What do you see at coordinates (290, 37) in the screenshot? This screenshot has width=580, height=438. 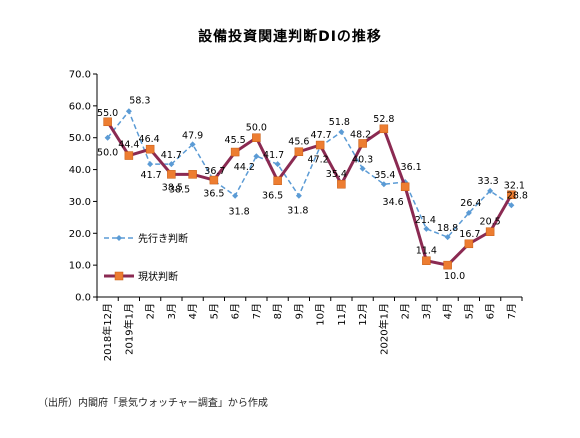 I see `chart-title: 設備投資関連判断DIの推移` at bounding box center [290, 37].